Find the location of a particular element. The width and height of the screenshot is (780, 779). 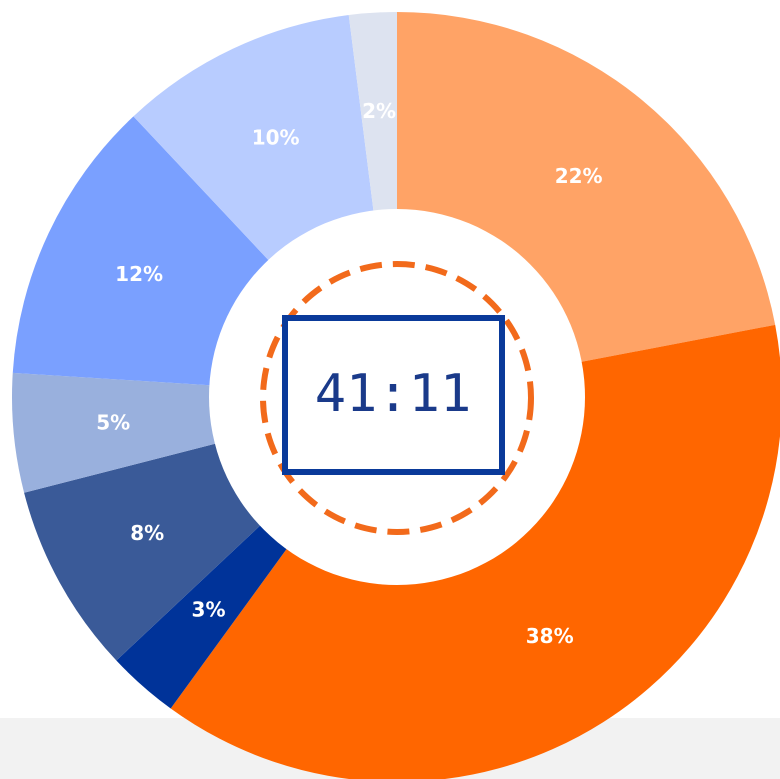

timer-ring is located at coordinates (397, 398).